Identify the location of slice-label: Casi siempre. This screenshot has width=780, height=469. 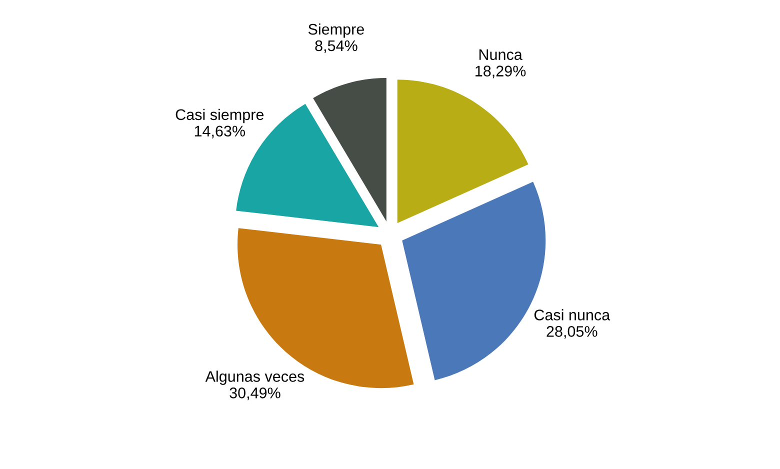
(220, 116).